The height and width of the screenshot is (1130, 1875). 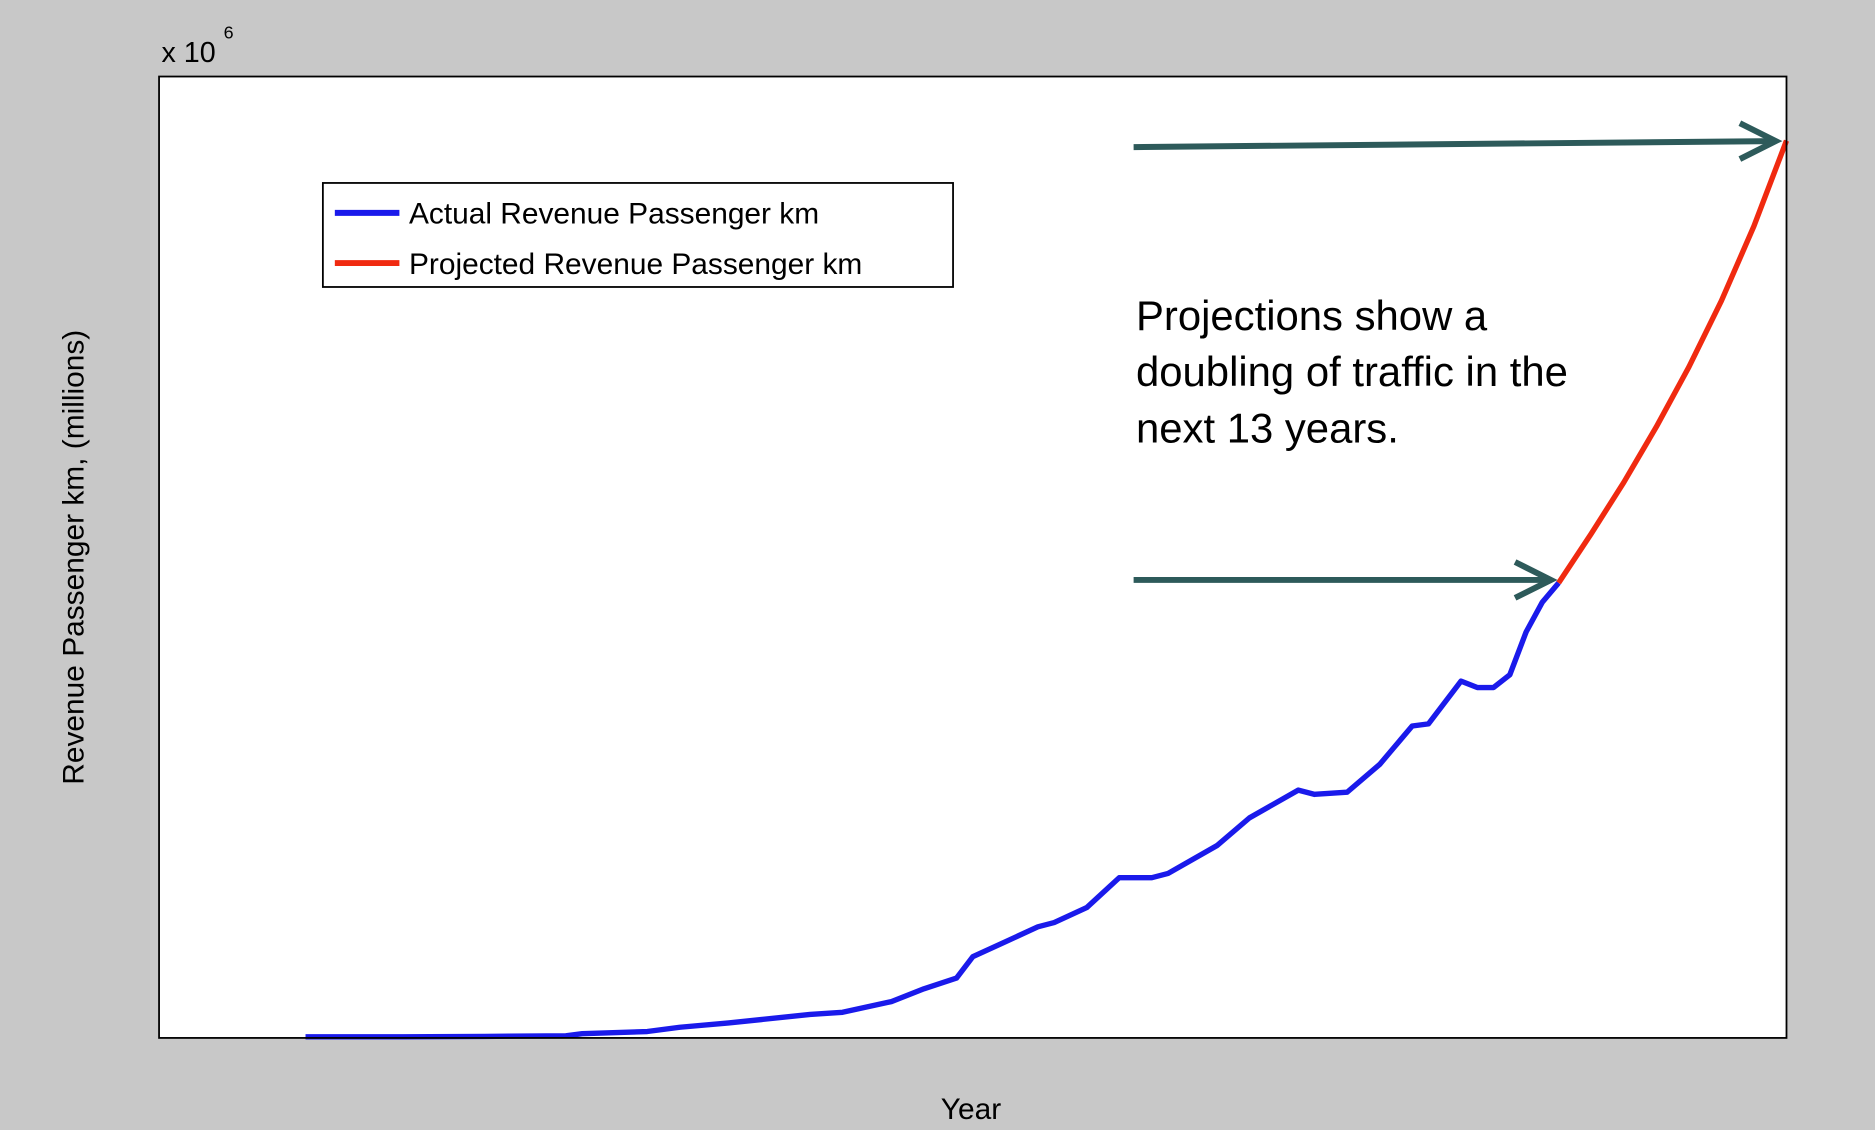 I want to click on arrow-upper, so click(x=1453, y=144).